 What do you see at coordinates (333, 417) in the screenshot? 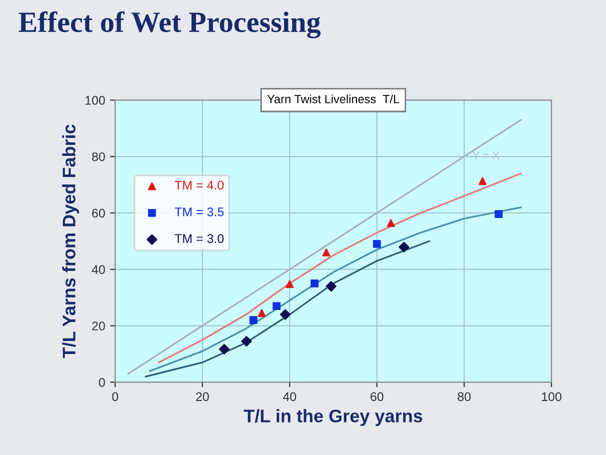
I see `x-axis-title: T/L in the Grey yarns` at bounding box center [333, 417].